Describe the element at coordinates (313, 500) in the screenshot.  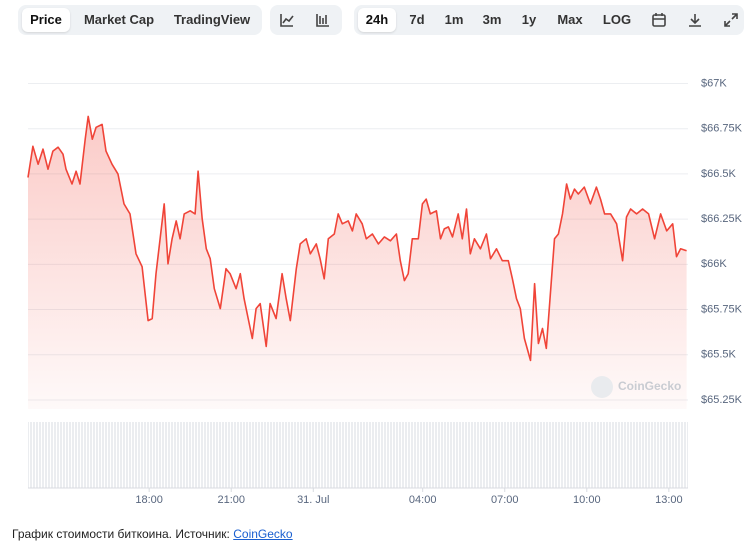
I see `x-tick-label: 31. Jul` at that location.